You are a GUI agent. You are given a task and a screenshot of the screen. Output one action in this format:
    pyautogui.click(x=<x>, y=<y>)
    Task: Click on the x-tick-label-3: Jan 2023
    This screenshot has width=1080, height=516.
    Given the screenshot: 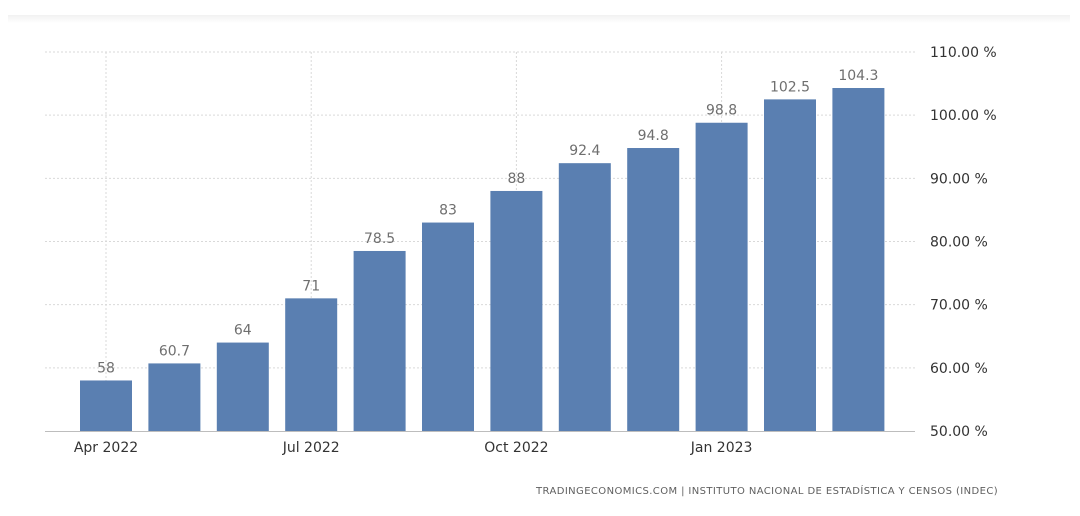 What is the action you would take?
    pyautogui.click(x=721, y=448)
    